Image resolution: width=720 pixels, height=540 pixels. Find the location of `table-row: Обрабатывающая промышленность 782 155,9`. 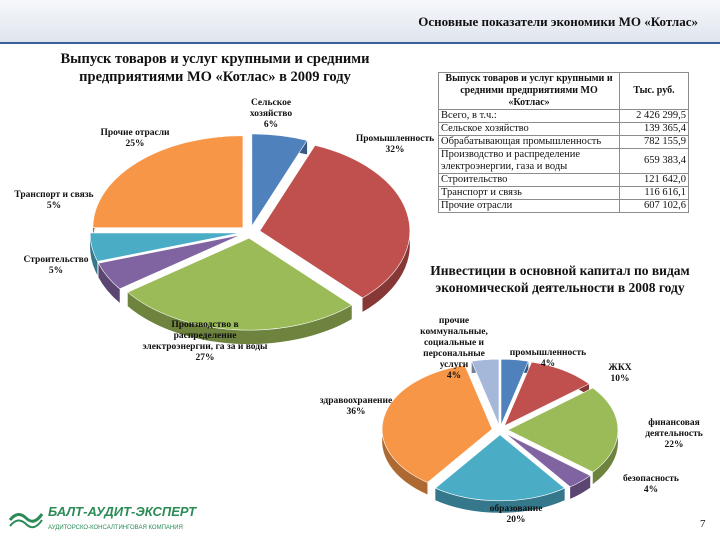

table-row: Обрабатывающая промышленность 782 155,9 is located at coordinates (563, 142).